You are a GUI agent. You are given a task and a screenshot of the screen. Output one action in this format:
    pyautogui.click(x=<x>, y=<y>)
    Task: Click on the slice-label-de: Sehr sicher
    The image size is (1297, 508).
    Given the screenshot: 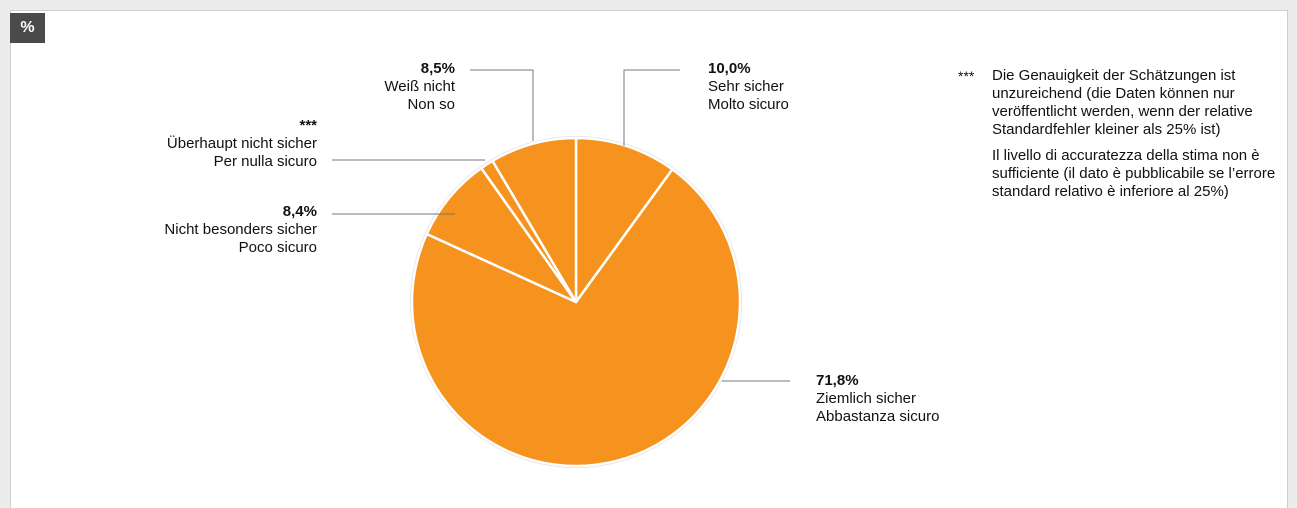 What is the action you would take?
    pyautogui.click(x=746, y=86)
    